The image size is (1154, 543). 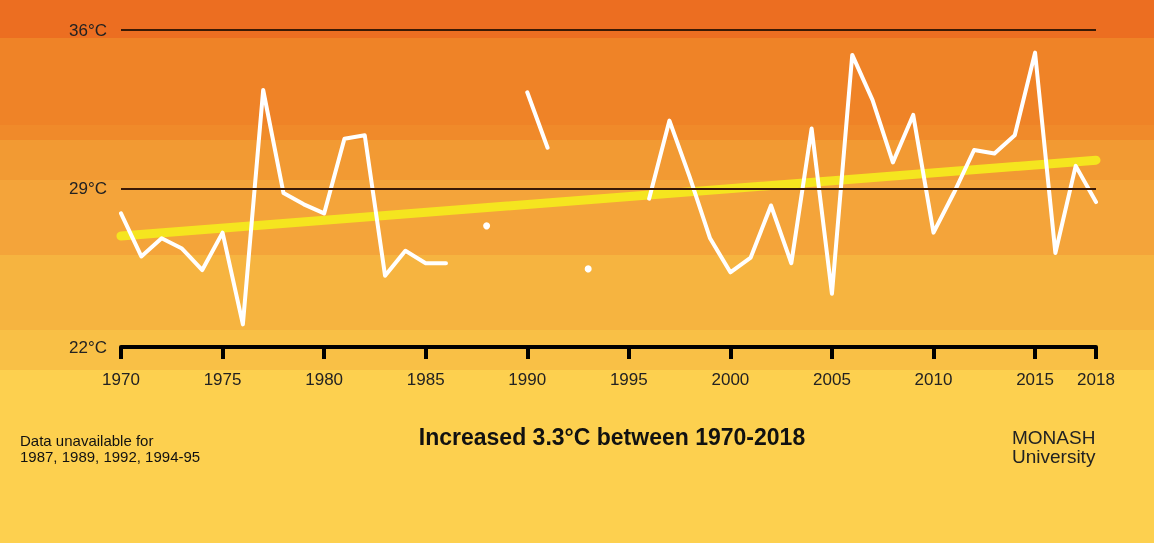 What do you see at coordinates (222, 379) in the screenshot?
I see `x-tick-label: 1975` at bounding box center [222, 379].